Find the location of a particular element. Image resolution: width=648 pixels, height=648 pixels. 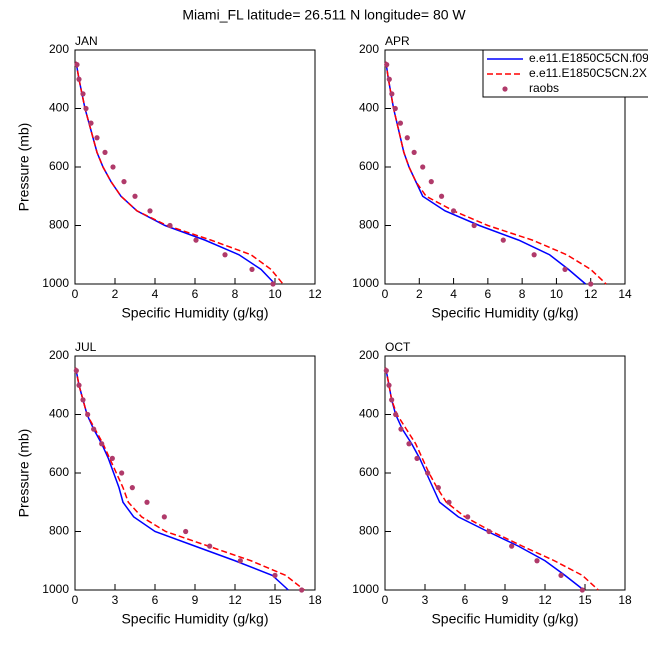

panel-title: APR is located at coordinates (397, 41).